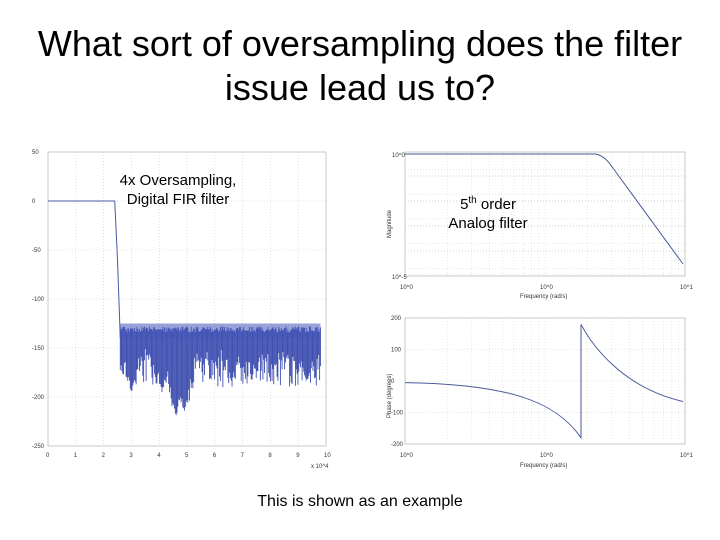 The width and height of the screenshot is (720, 540). What do you see at coordinates (496, 204) in the screenshot?
I see `analog-order-word: order` at bounding box center [496, 204].